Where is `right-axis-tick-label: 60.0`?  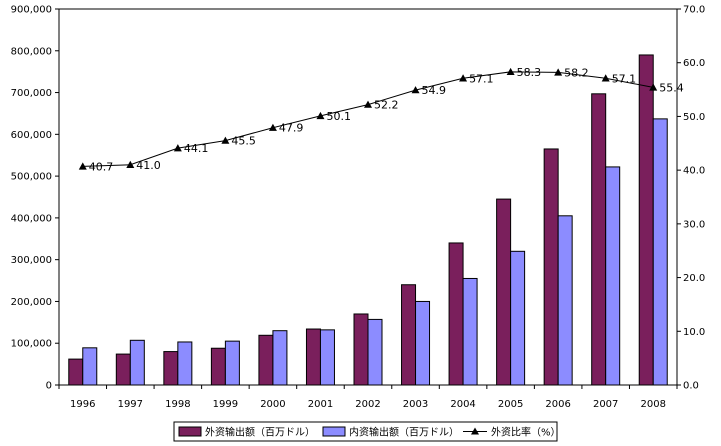
right-axis-tick-label: 60.0 is located at coordinates (694, 63).